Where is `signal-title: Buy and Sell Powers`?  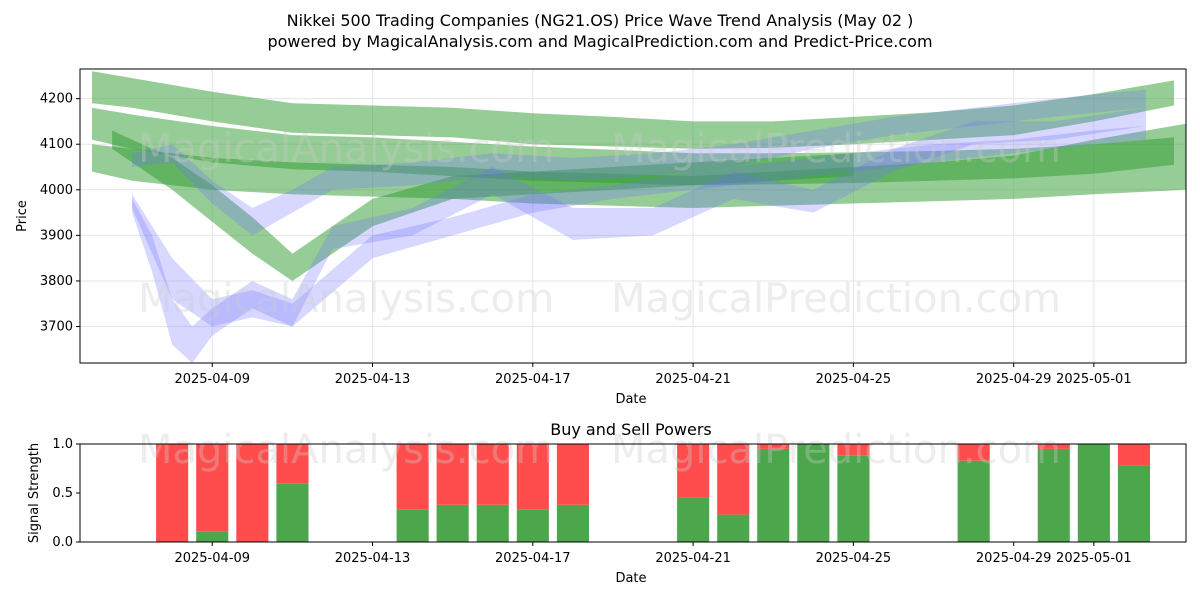 signal-title: Buy and Sell Powers is located at coordinates (631, 429).